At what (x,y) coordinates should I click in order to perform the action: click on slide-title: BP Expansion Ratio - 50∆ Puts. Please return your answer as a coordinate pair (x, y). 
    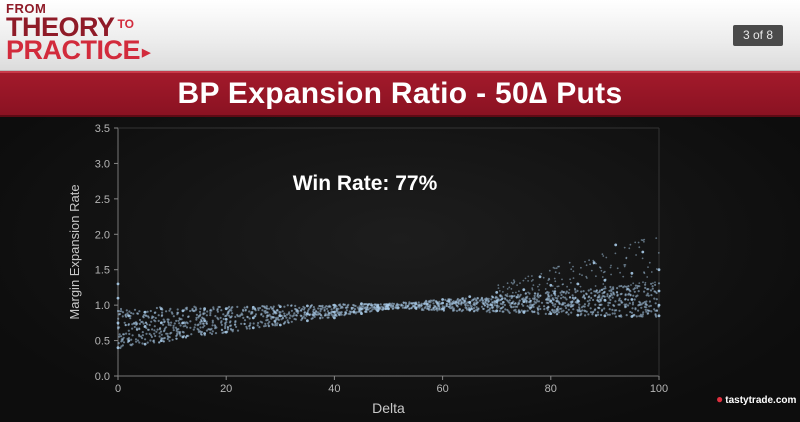
    Looking at the image, I should click on (400, 93).